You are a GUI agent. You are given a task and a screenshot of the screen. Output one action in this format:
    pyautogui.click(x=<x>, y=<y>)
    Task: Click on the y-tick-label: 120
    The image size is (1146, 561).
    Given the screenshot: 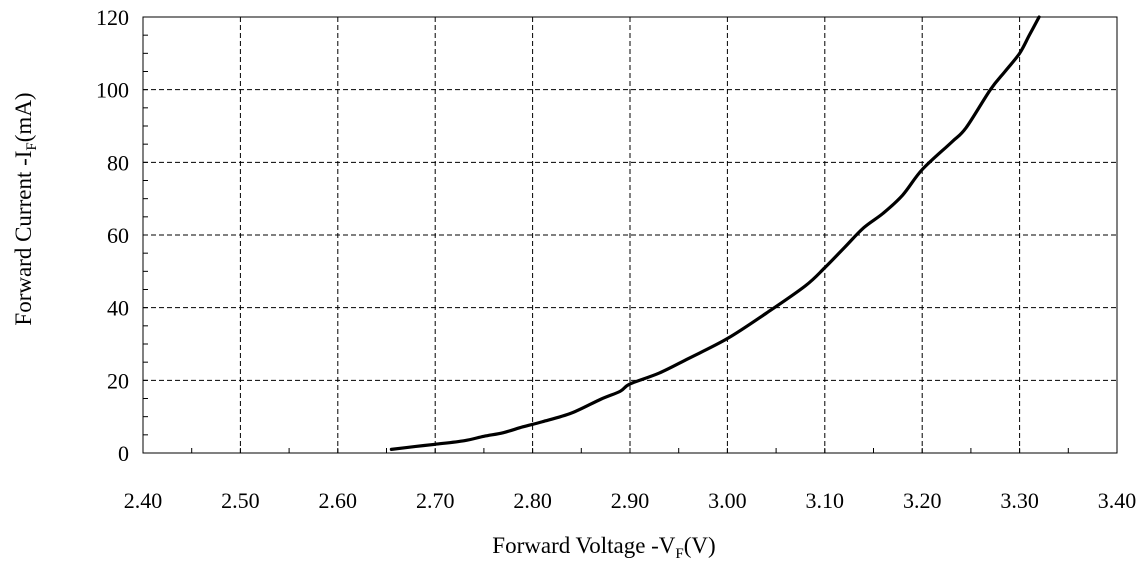 What is the action you would take?
    pyautogui.click(x=112, y=17)
    